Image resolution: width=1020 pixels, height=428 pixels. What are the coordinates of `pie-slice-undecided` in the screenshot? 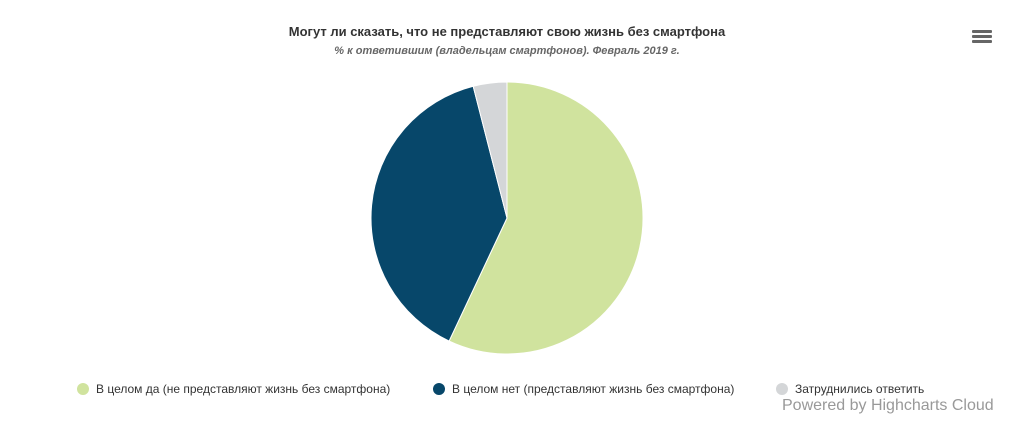 It's located at (490, 150).